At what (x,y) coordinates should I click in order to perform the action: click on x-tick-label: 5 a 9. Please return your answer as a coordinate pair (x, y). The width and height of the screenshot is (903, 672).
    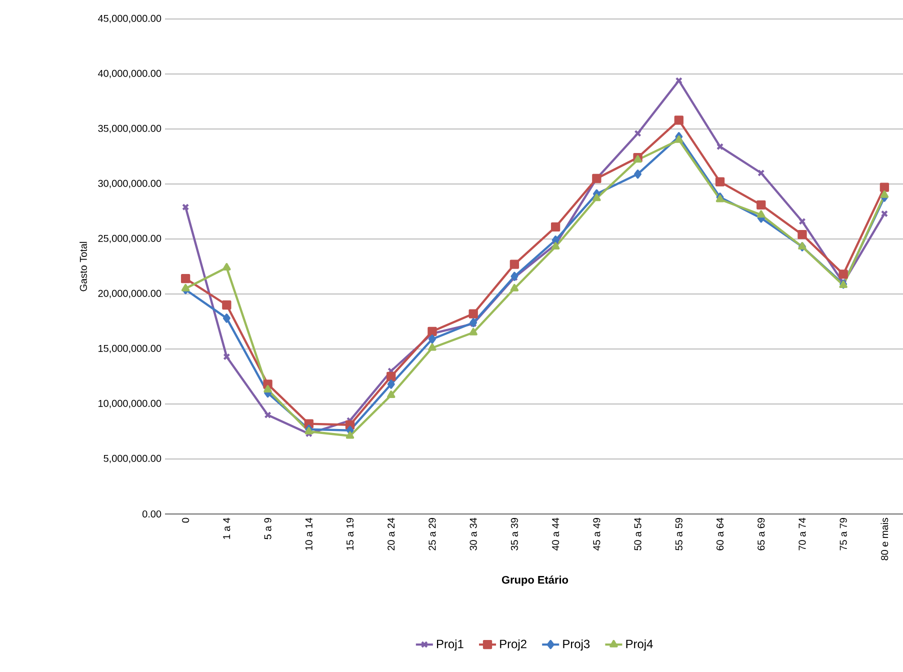
    Looking at the image, I should click on (268, 529).